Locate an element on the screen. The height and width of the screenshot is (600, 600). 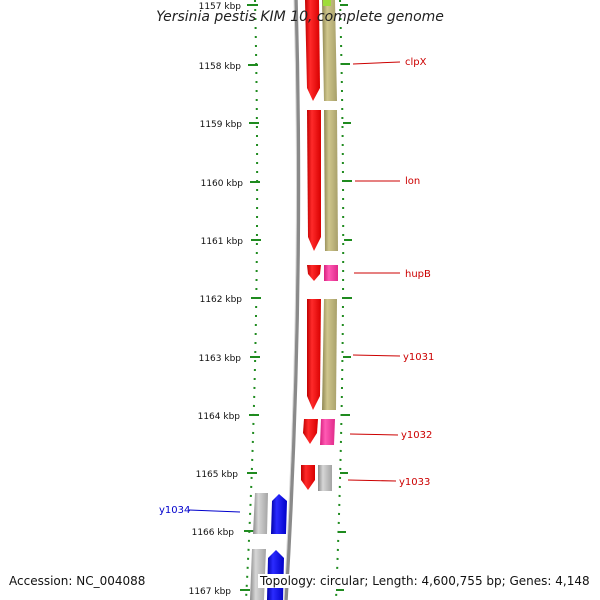
kbp-tick: 1158 kbp is located at coordinates (228, 67).